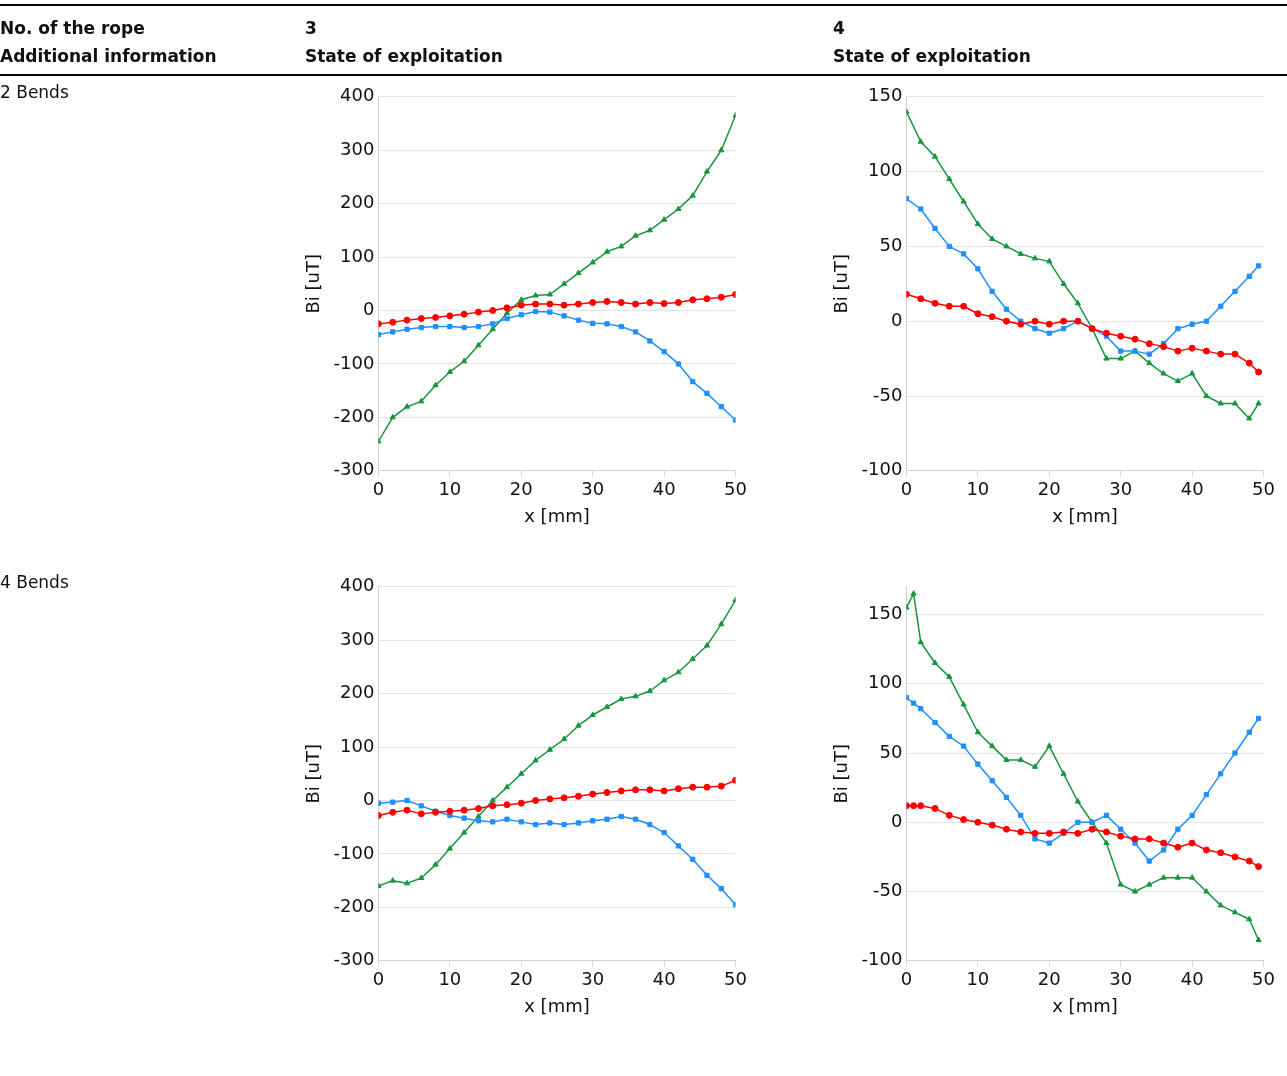 This screenshot has width=1287, height=1076. Describe the element at coordinates (839, 28) in the screenshot. I see `chart-title: 4` at that location.